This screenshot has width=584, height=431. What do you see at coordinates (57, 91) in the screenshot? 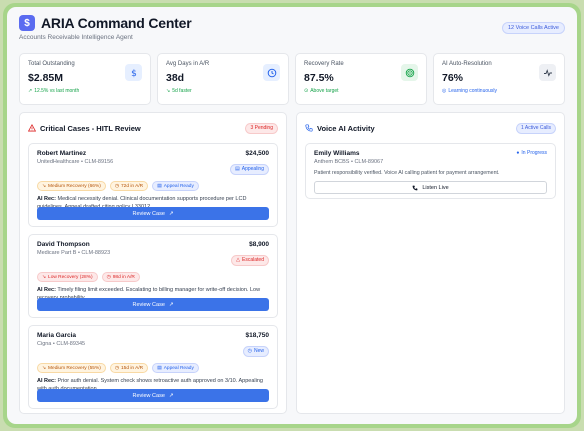
I see `kpi-trend-text: 12.5% vs last month` at bounding box center [57, 91].